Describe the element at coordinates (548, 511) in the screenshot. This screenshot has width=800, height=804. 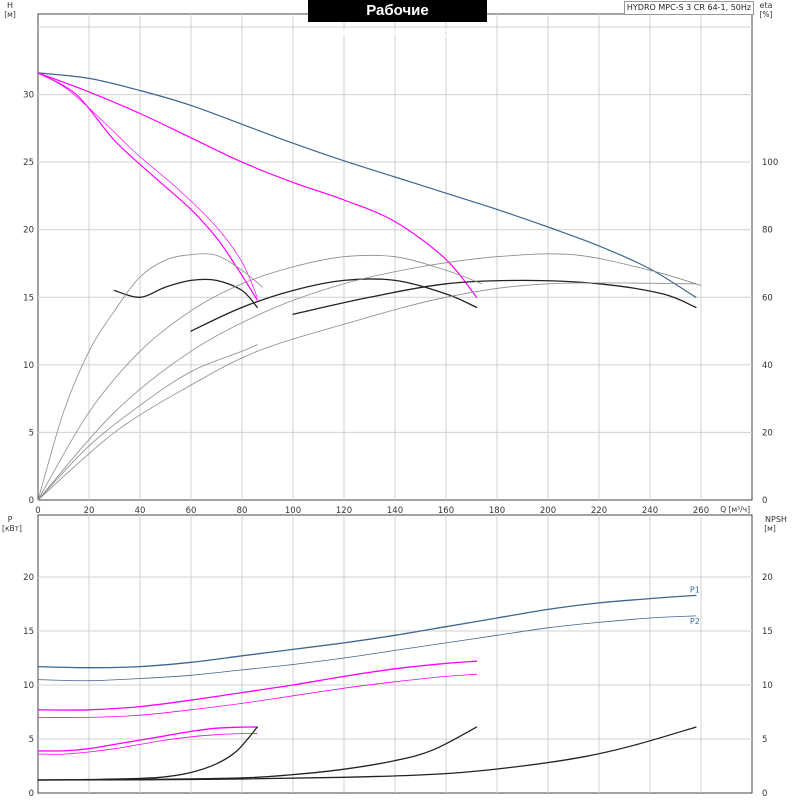
I see `x-tick-label: 200` at that location.